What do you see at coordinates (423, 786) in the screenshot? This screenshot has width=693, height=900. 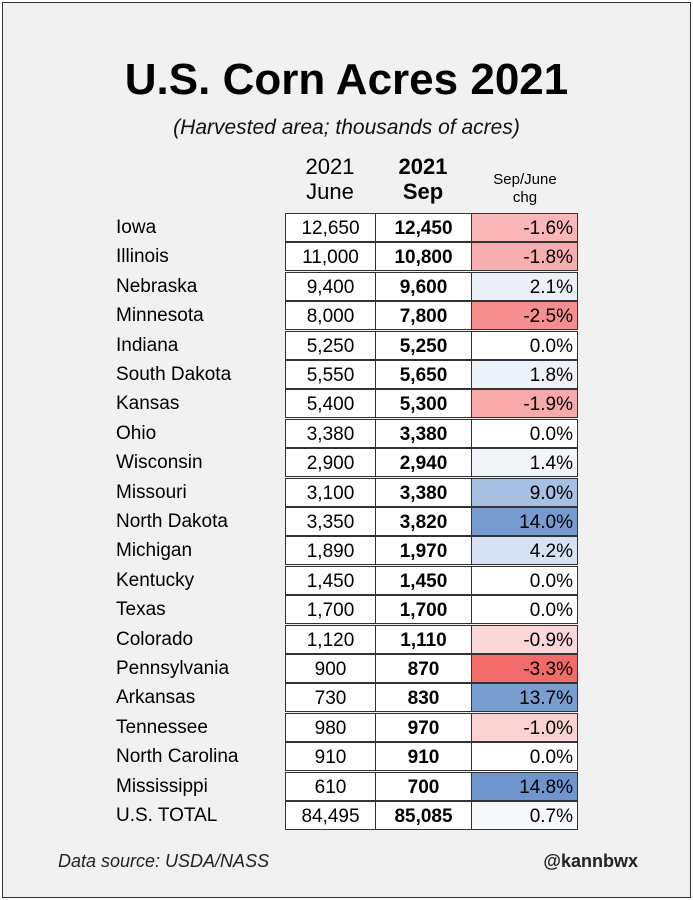 I see `cell-sep-acres: 700` at bounding box center [423, 786].